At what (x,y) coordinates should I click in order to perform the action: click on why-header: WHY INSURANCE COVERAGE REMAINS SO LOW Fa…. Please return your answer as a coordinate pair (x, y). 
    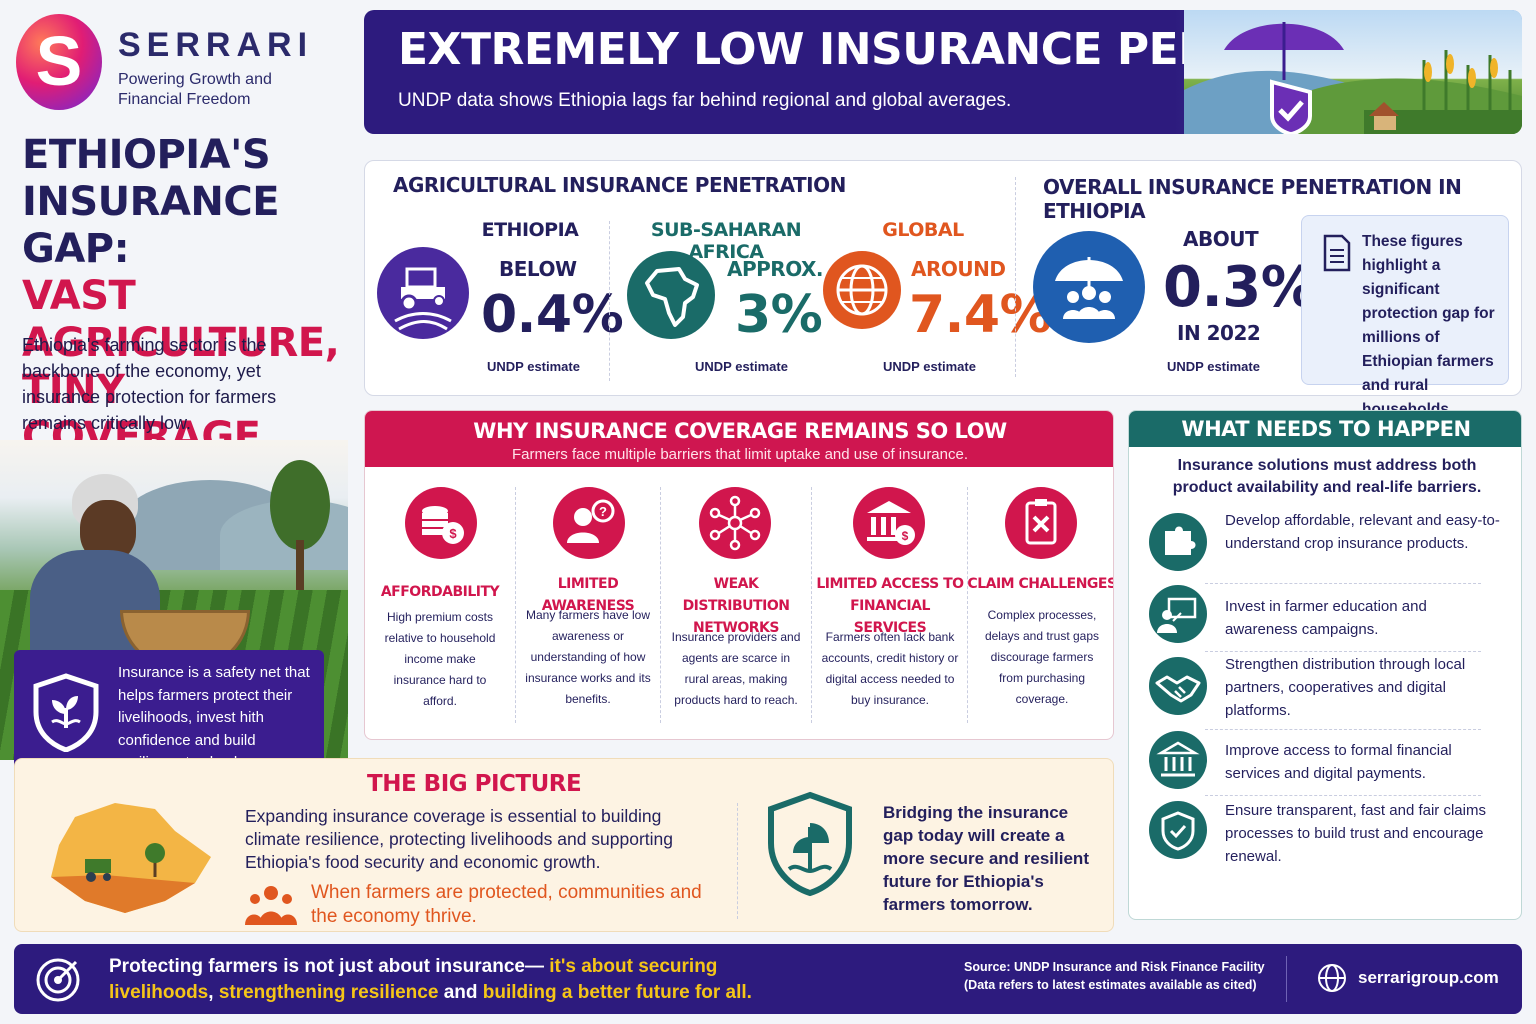
    Looking at the image, I should click on (739, 439).